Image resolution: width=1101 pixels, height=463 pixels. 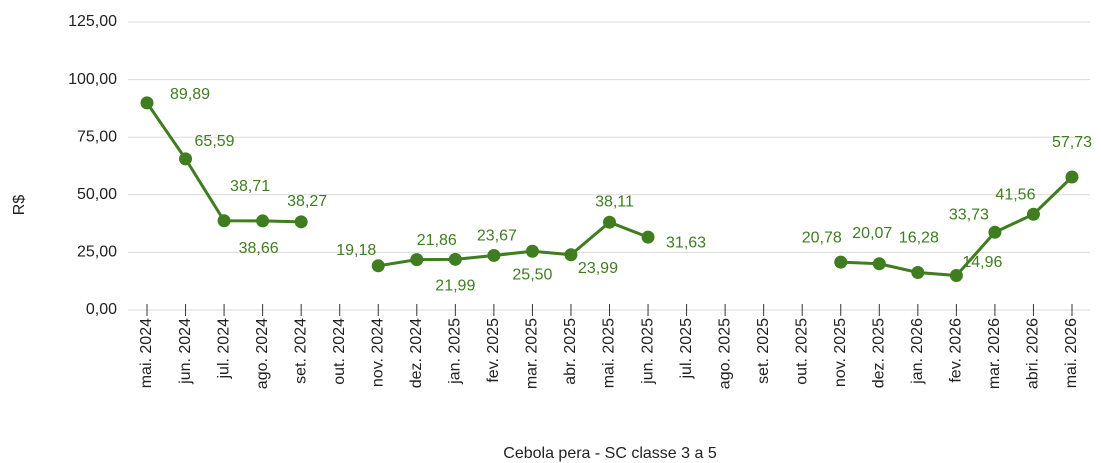 What do you see at coordinates (724, 353) in the screenshot?
I see `x-tick-label: ago. 2025` at bounding box center [724, 353].